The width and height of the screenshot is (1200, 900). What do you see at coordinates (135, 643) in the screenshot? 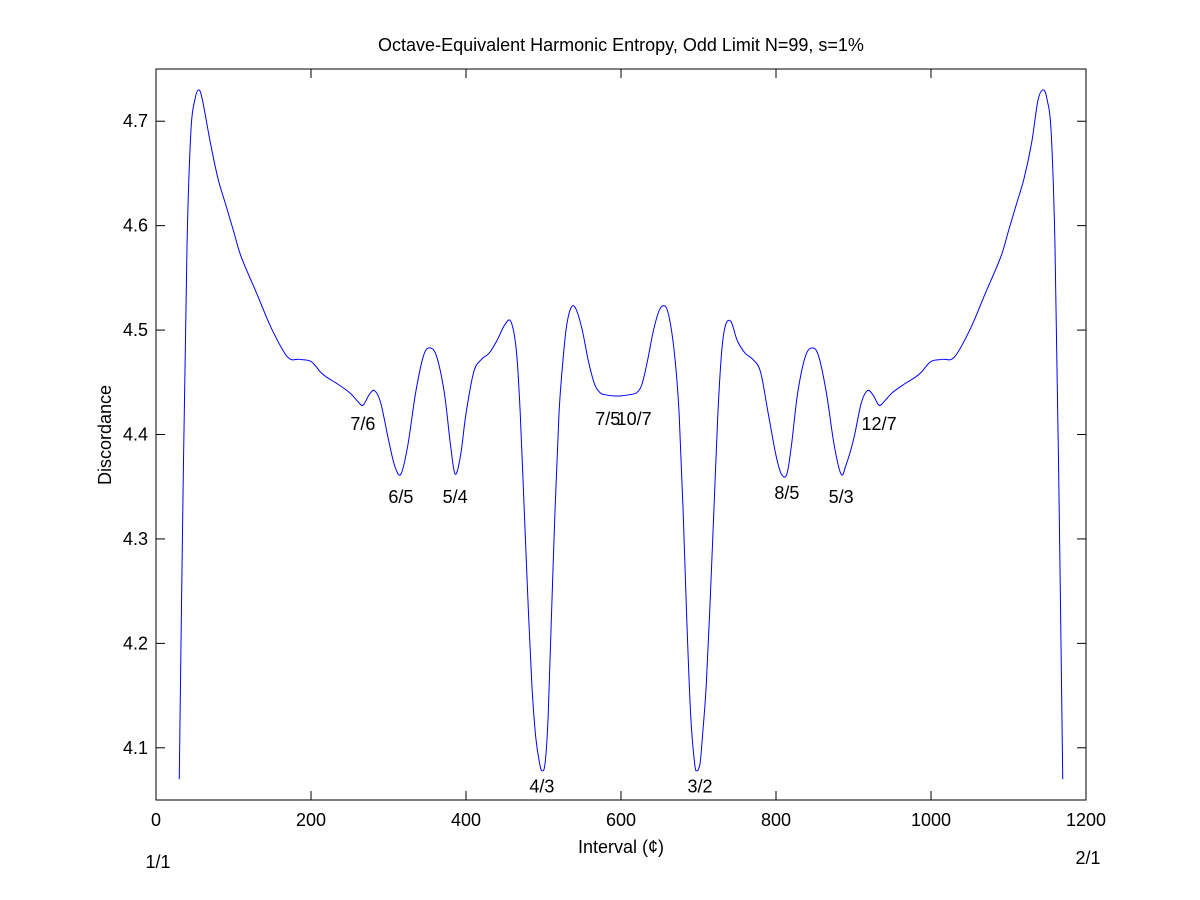
I see `y-tick-label: 4.2` at bounding box center [135, 643].